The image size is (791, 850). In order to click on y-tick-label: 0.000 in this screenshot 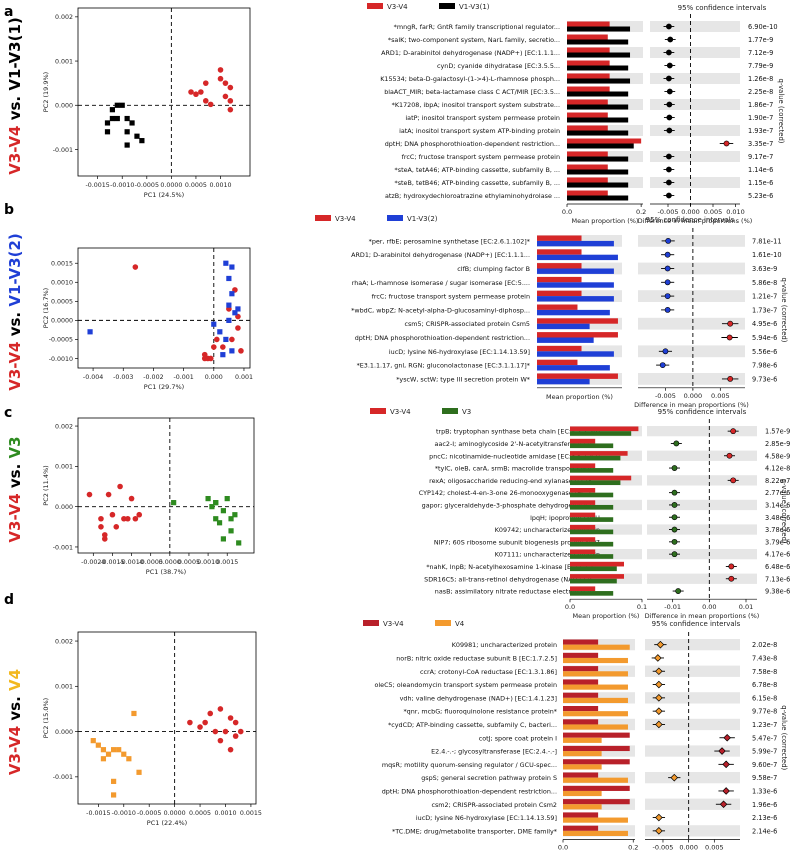, I will do `click(64, 732)`.